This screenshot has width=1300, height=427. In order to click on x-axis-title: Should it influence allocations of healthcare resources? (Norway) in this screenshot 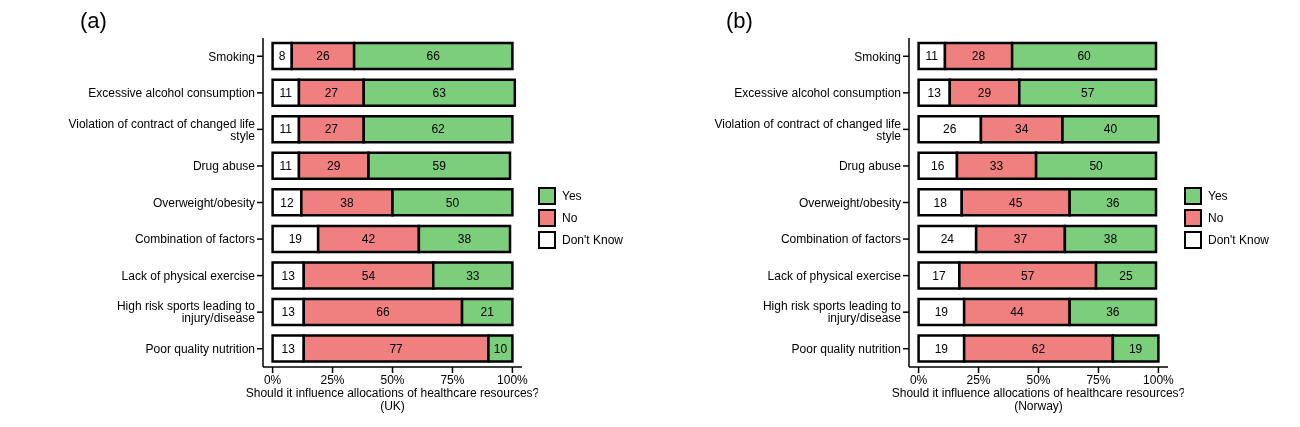, I will do `click(1038, 399)`.